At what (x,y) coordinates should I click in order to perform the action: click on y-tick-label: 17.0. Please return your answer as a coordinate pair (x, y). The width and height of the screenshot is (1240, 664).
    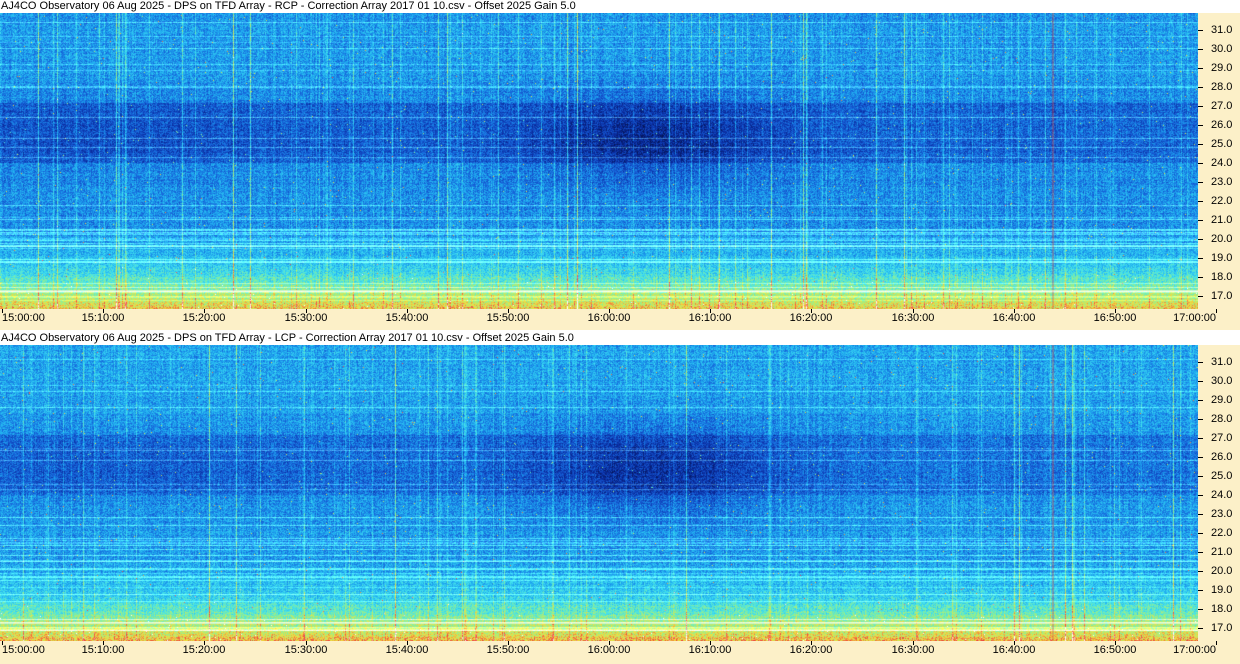
    Looking at the image, I should click on (1222, 628).